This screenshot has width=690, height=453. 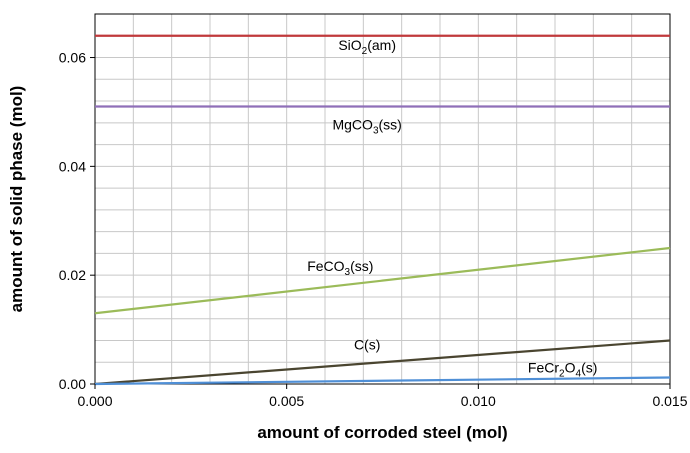 I want to click on series-label-sio2: SiO2(am), so click(x=367, y=47).